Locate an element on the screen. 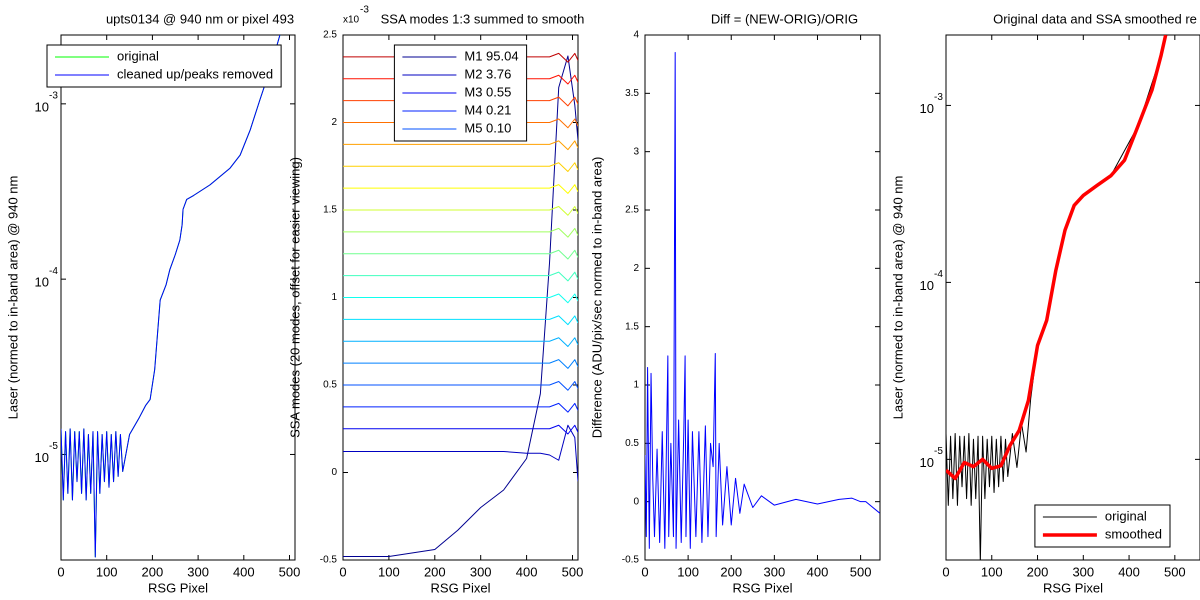 Image resolution: width=1200 pixels, height=600 pixels. legend: original smoothed is located at coordinates (1102, 526).